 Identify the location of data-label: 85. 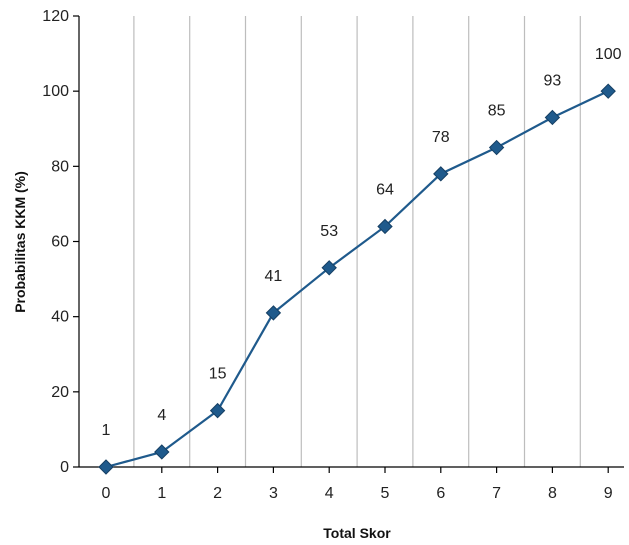
(497, 111).